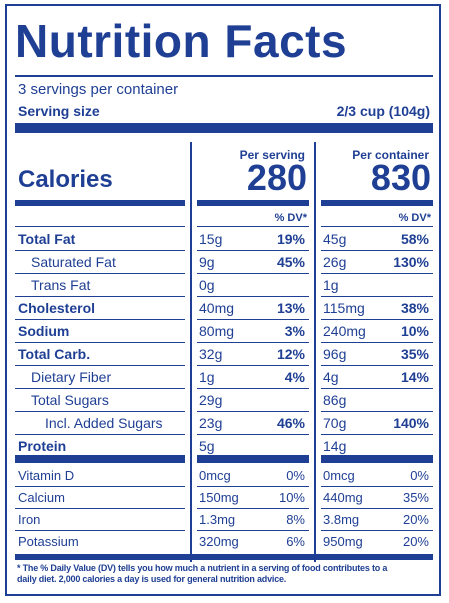 The width and height of the screenshot is (449, 603). What do you see at coordinates (411, 423) in the screenshot?
I see `container-dv: 140%` at bounding box center [411, 423].